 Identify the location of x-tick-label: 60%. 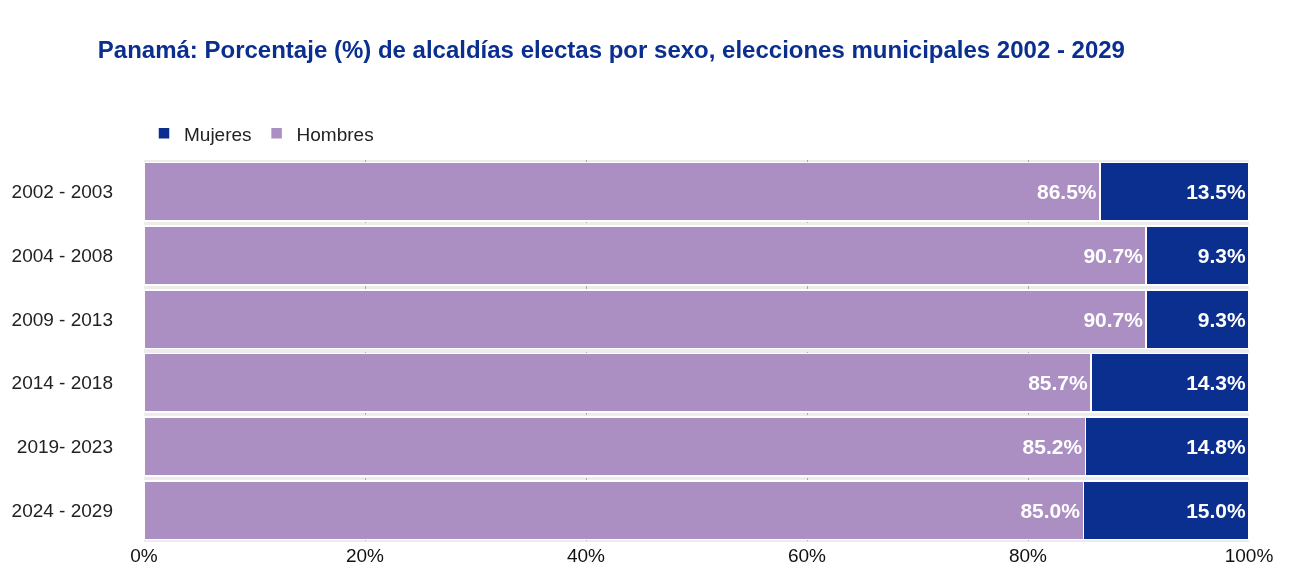
(807, 555).